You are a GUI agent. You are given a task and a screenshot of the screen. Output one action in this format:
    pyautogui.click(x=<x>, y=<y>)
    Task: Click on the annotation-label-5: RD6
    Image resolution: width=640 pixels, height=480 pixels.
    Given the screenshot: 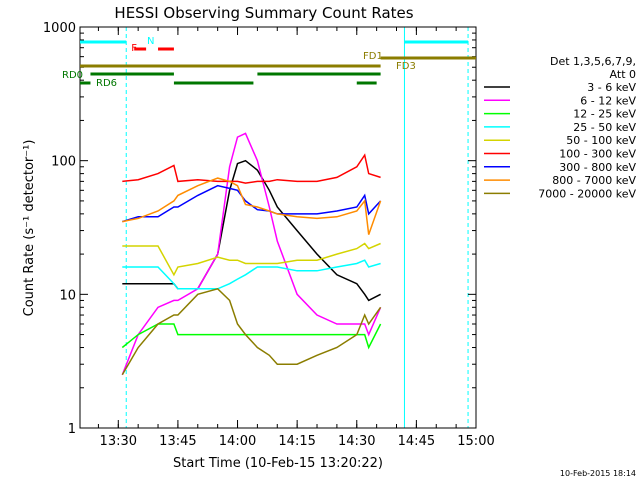 What is the action you would take?
    pyautogui.click(x=106, y=83)
    